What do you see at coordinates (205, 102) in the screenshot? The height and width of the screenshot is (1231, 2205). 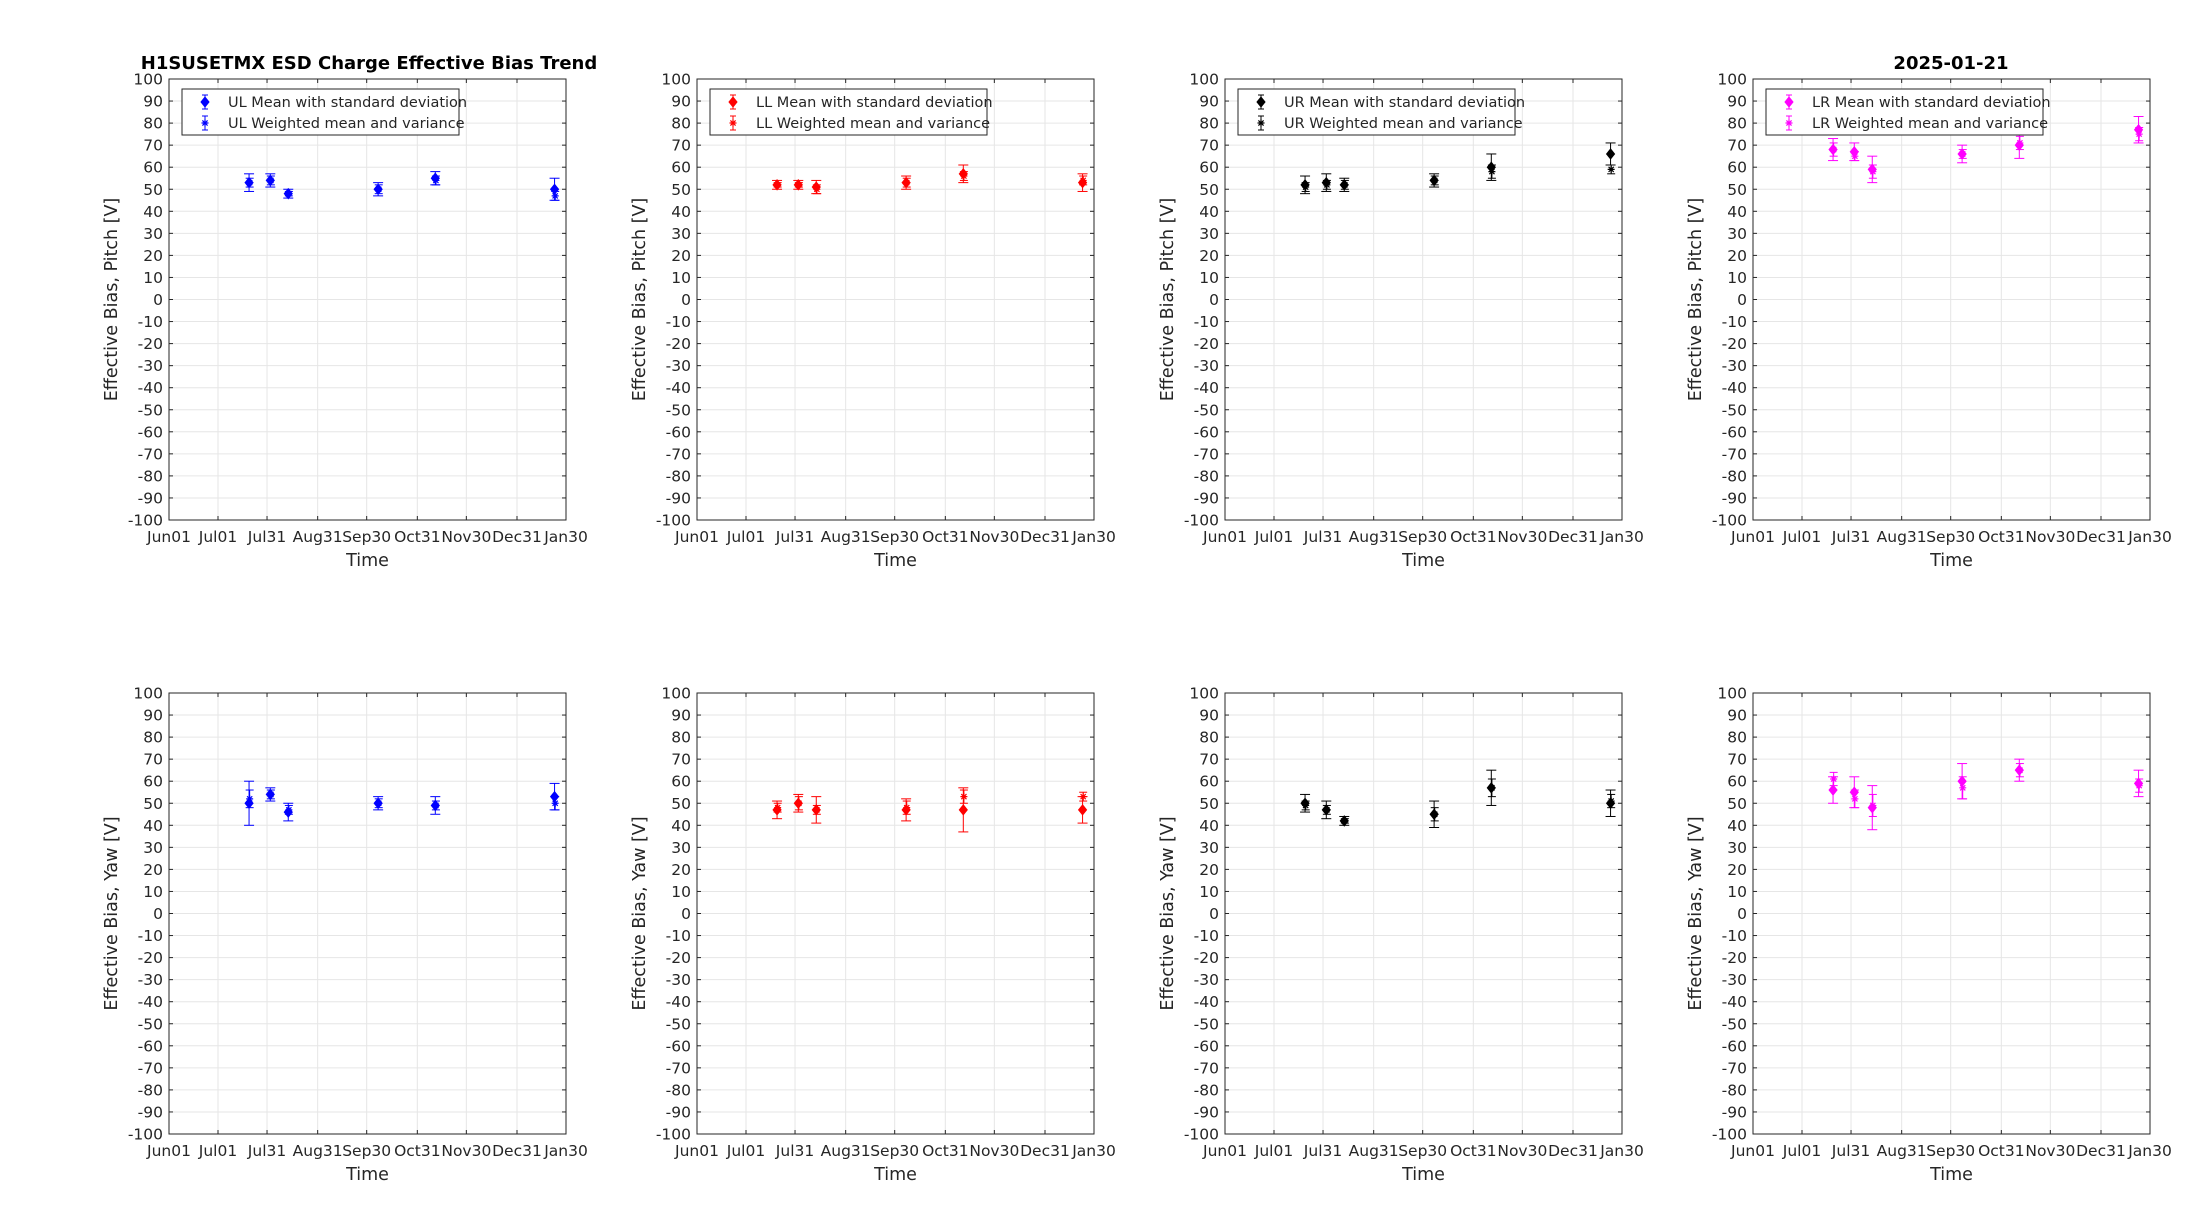 I see `legend-marker-diamond` at bounding box center [205, 102].